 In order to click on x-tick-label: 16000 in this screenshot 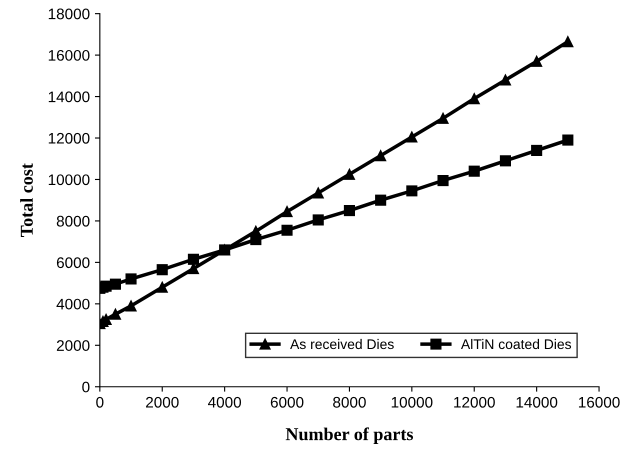, I will do `click(599, 402)`.